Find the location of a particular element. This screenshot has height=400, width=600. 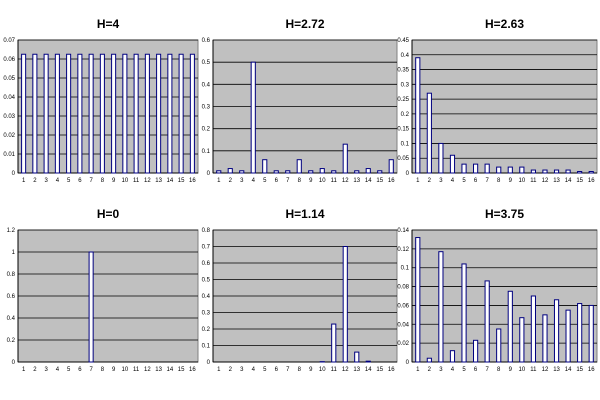

x-tick-label: 16 is located at coordinates (591, 181).